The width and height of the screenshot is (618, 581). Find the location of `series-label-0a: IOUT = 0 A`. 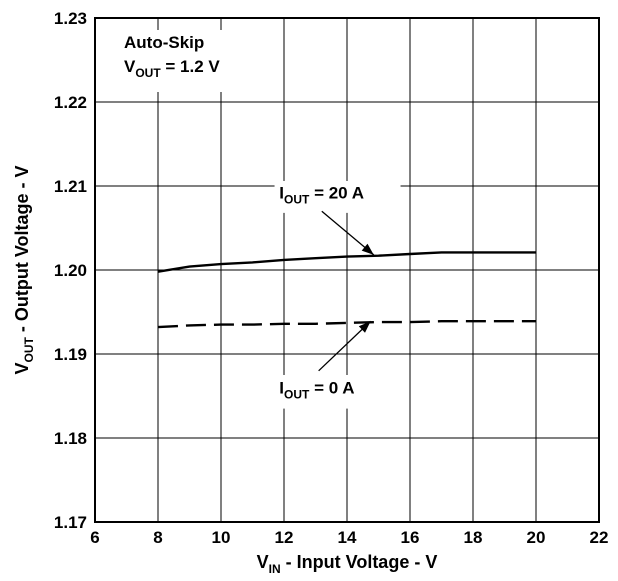

series-label-0a: IOUT = 0 A is located at coordinates (316, 389).